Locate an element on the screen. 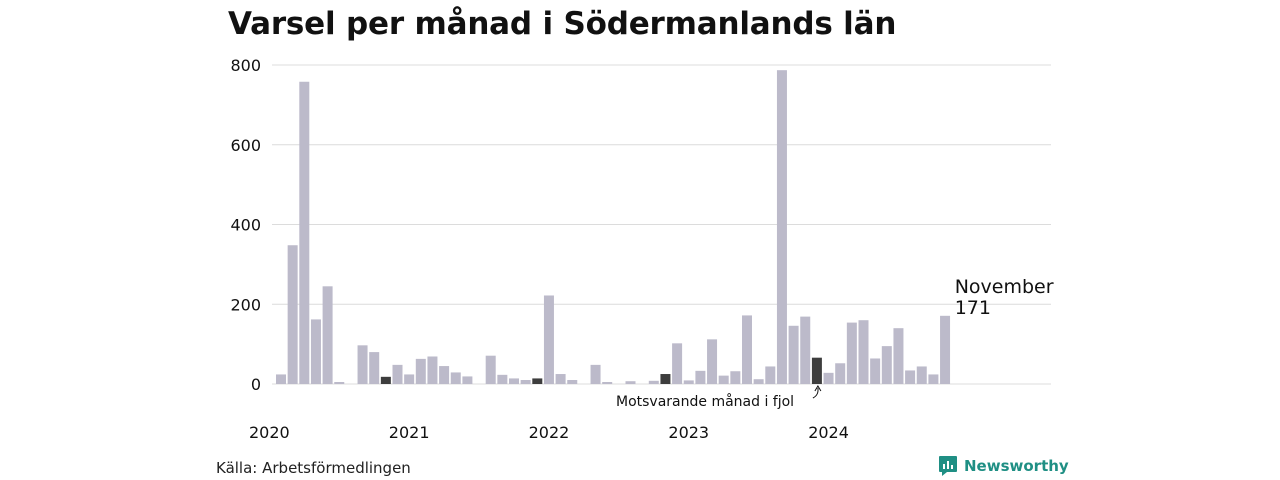 The width and height of the screenshot is (1280, 480). y-tick-label: 600 is located at coordinates (245, 145).